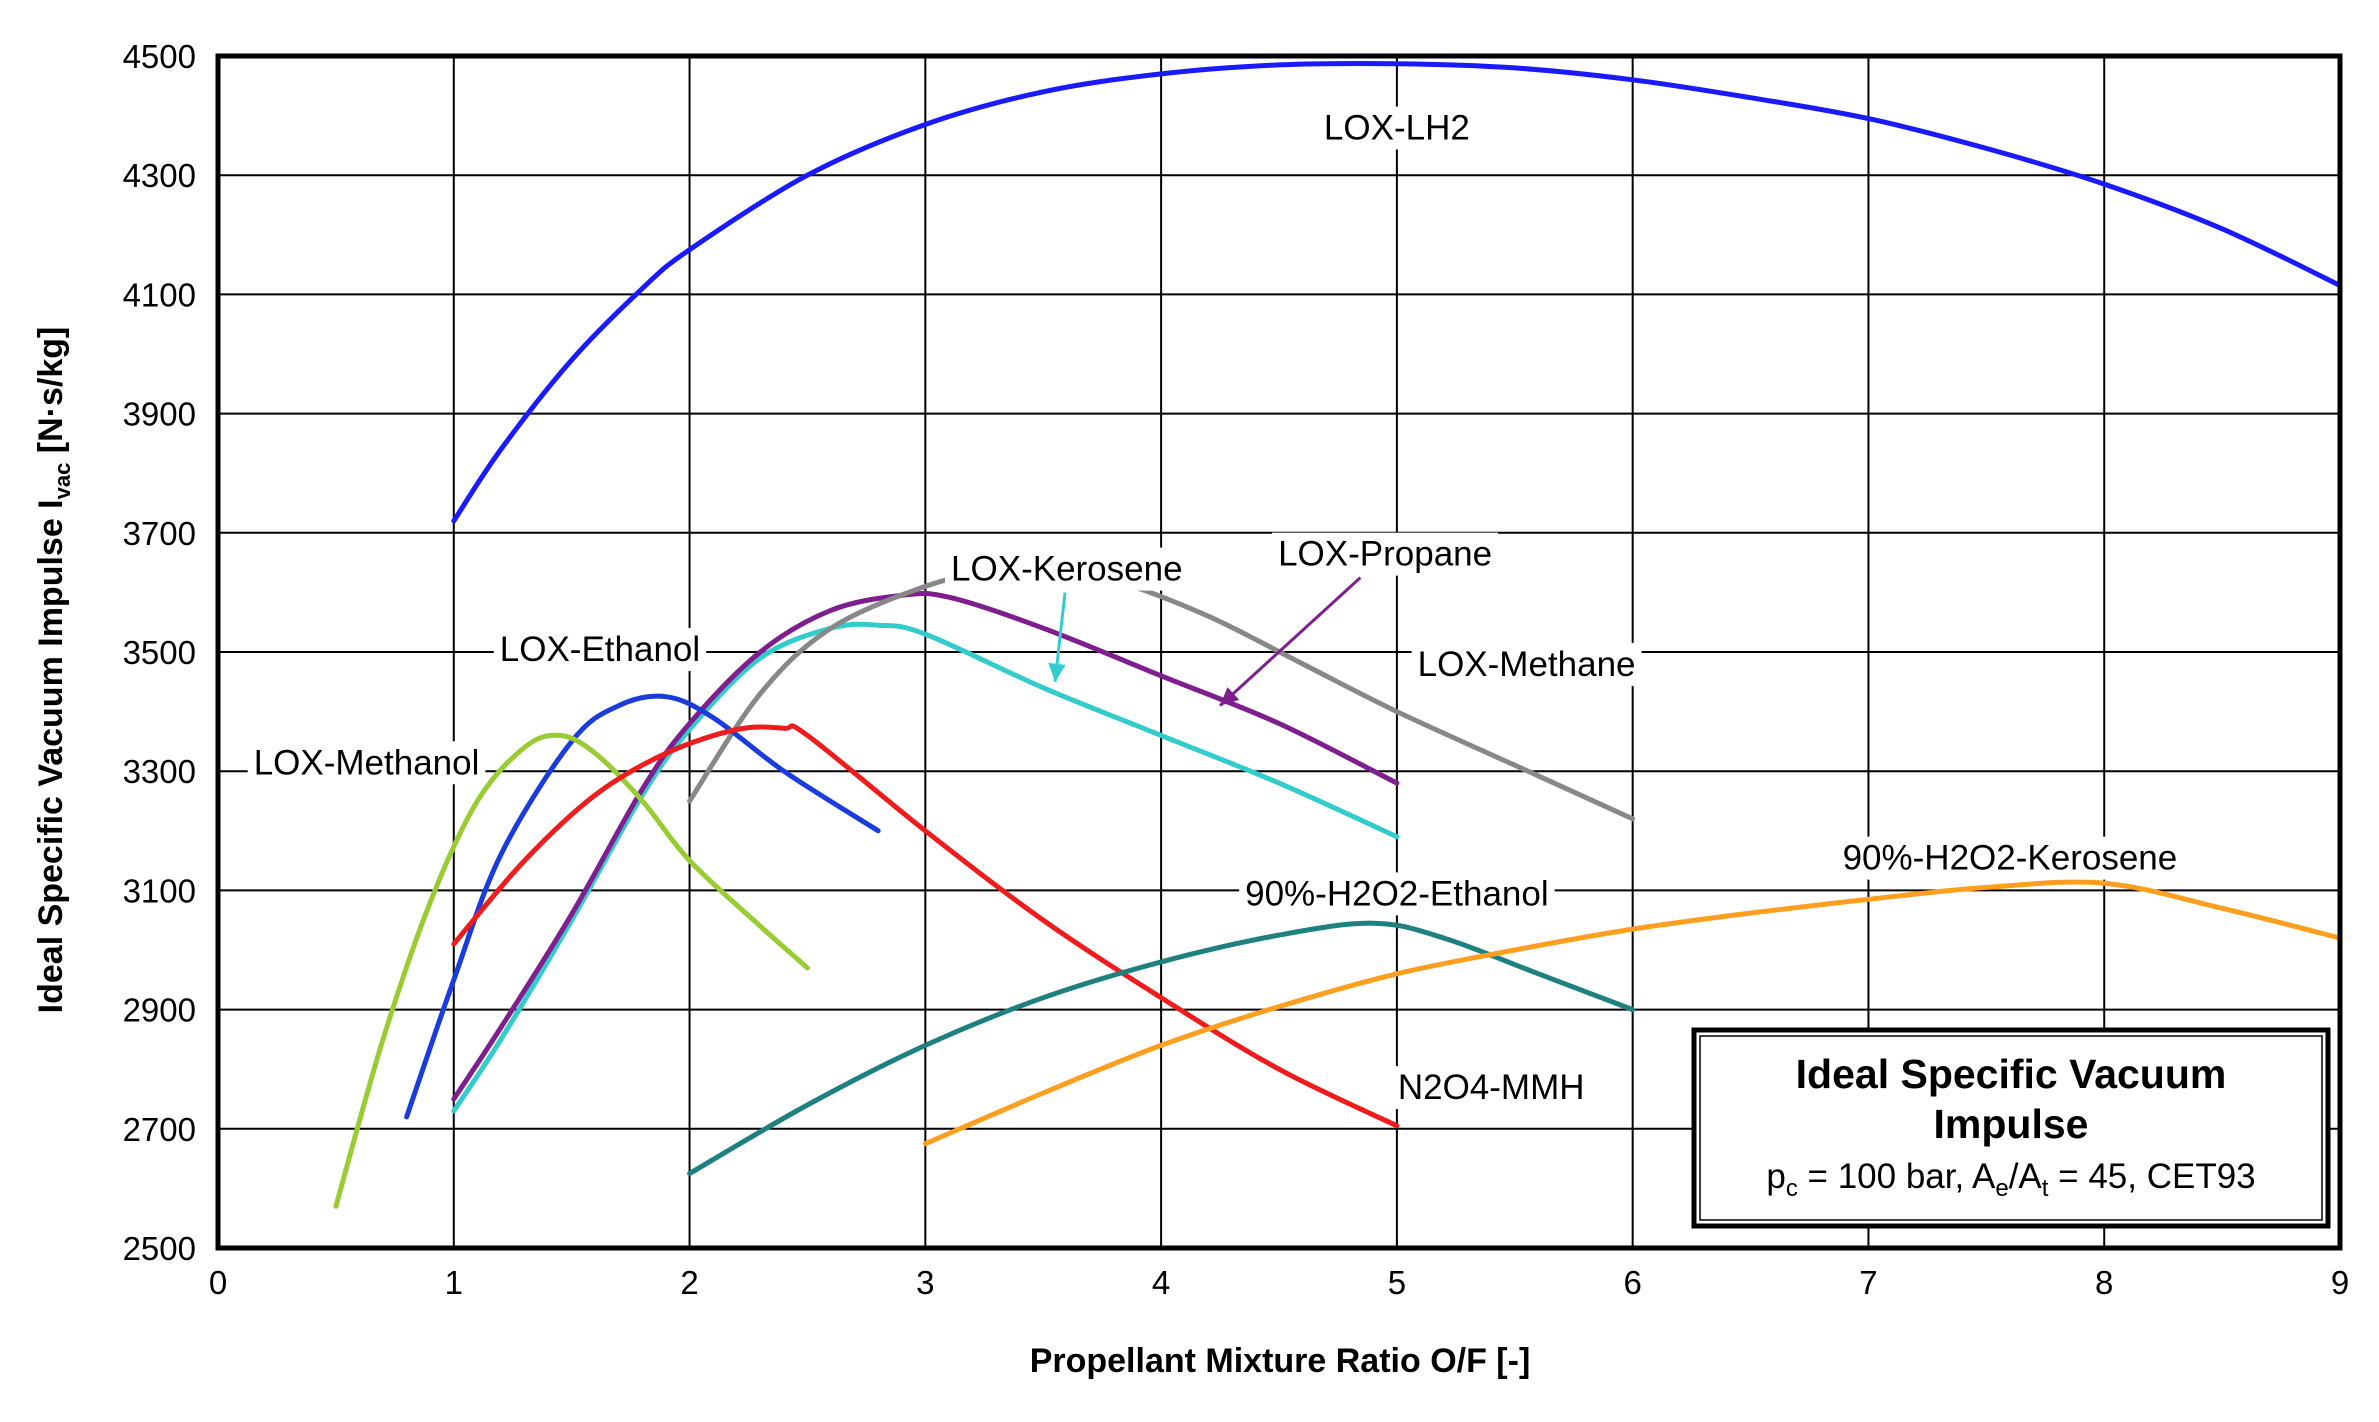 This screenshot has height=1422, width=2379. I want to click on x-tick-label: 9, so click(2340, 1282).